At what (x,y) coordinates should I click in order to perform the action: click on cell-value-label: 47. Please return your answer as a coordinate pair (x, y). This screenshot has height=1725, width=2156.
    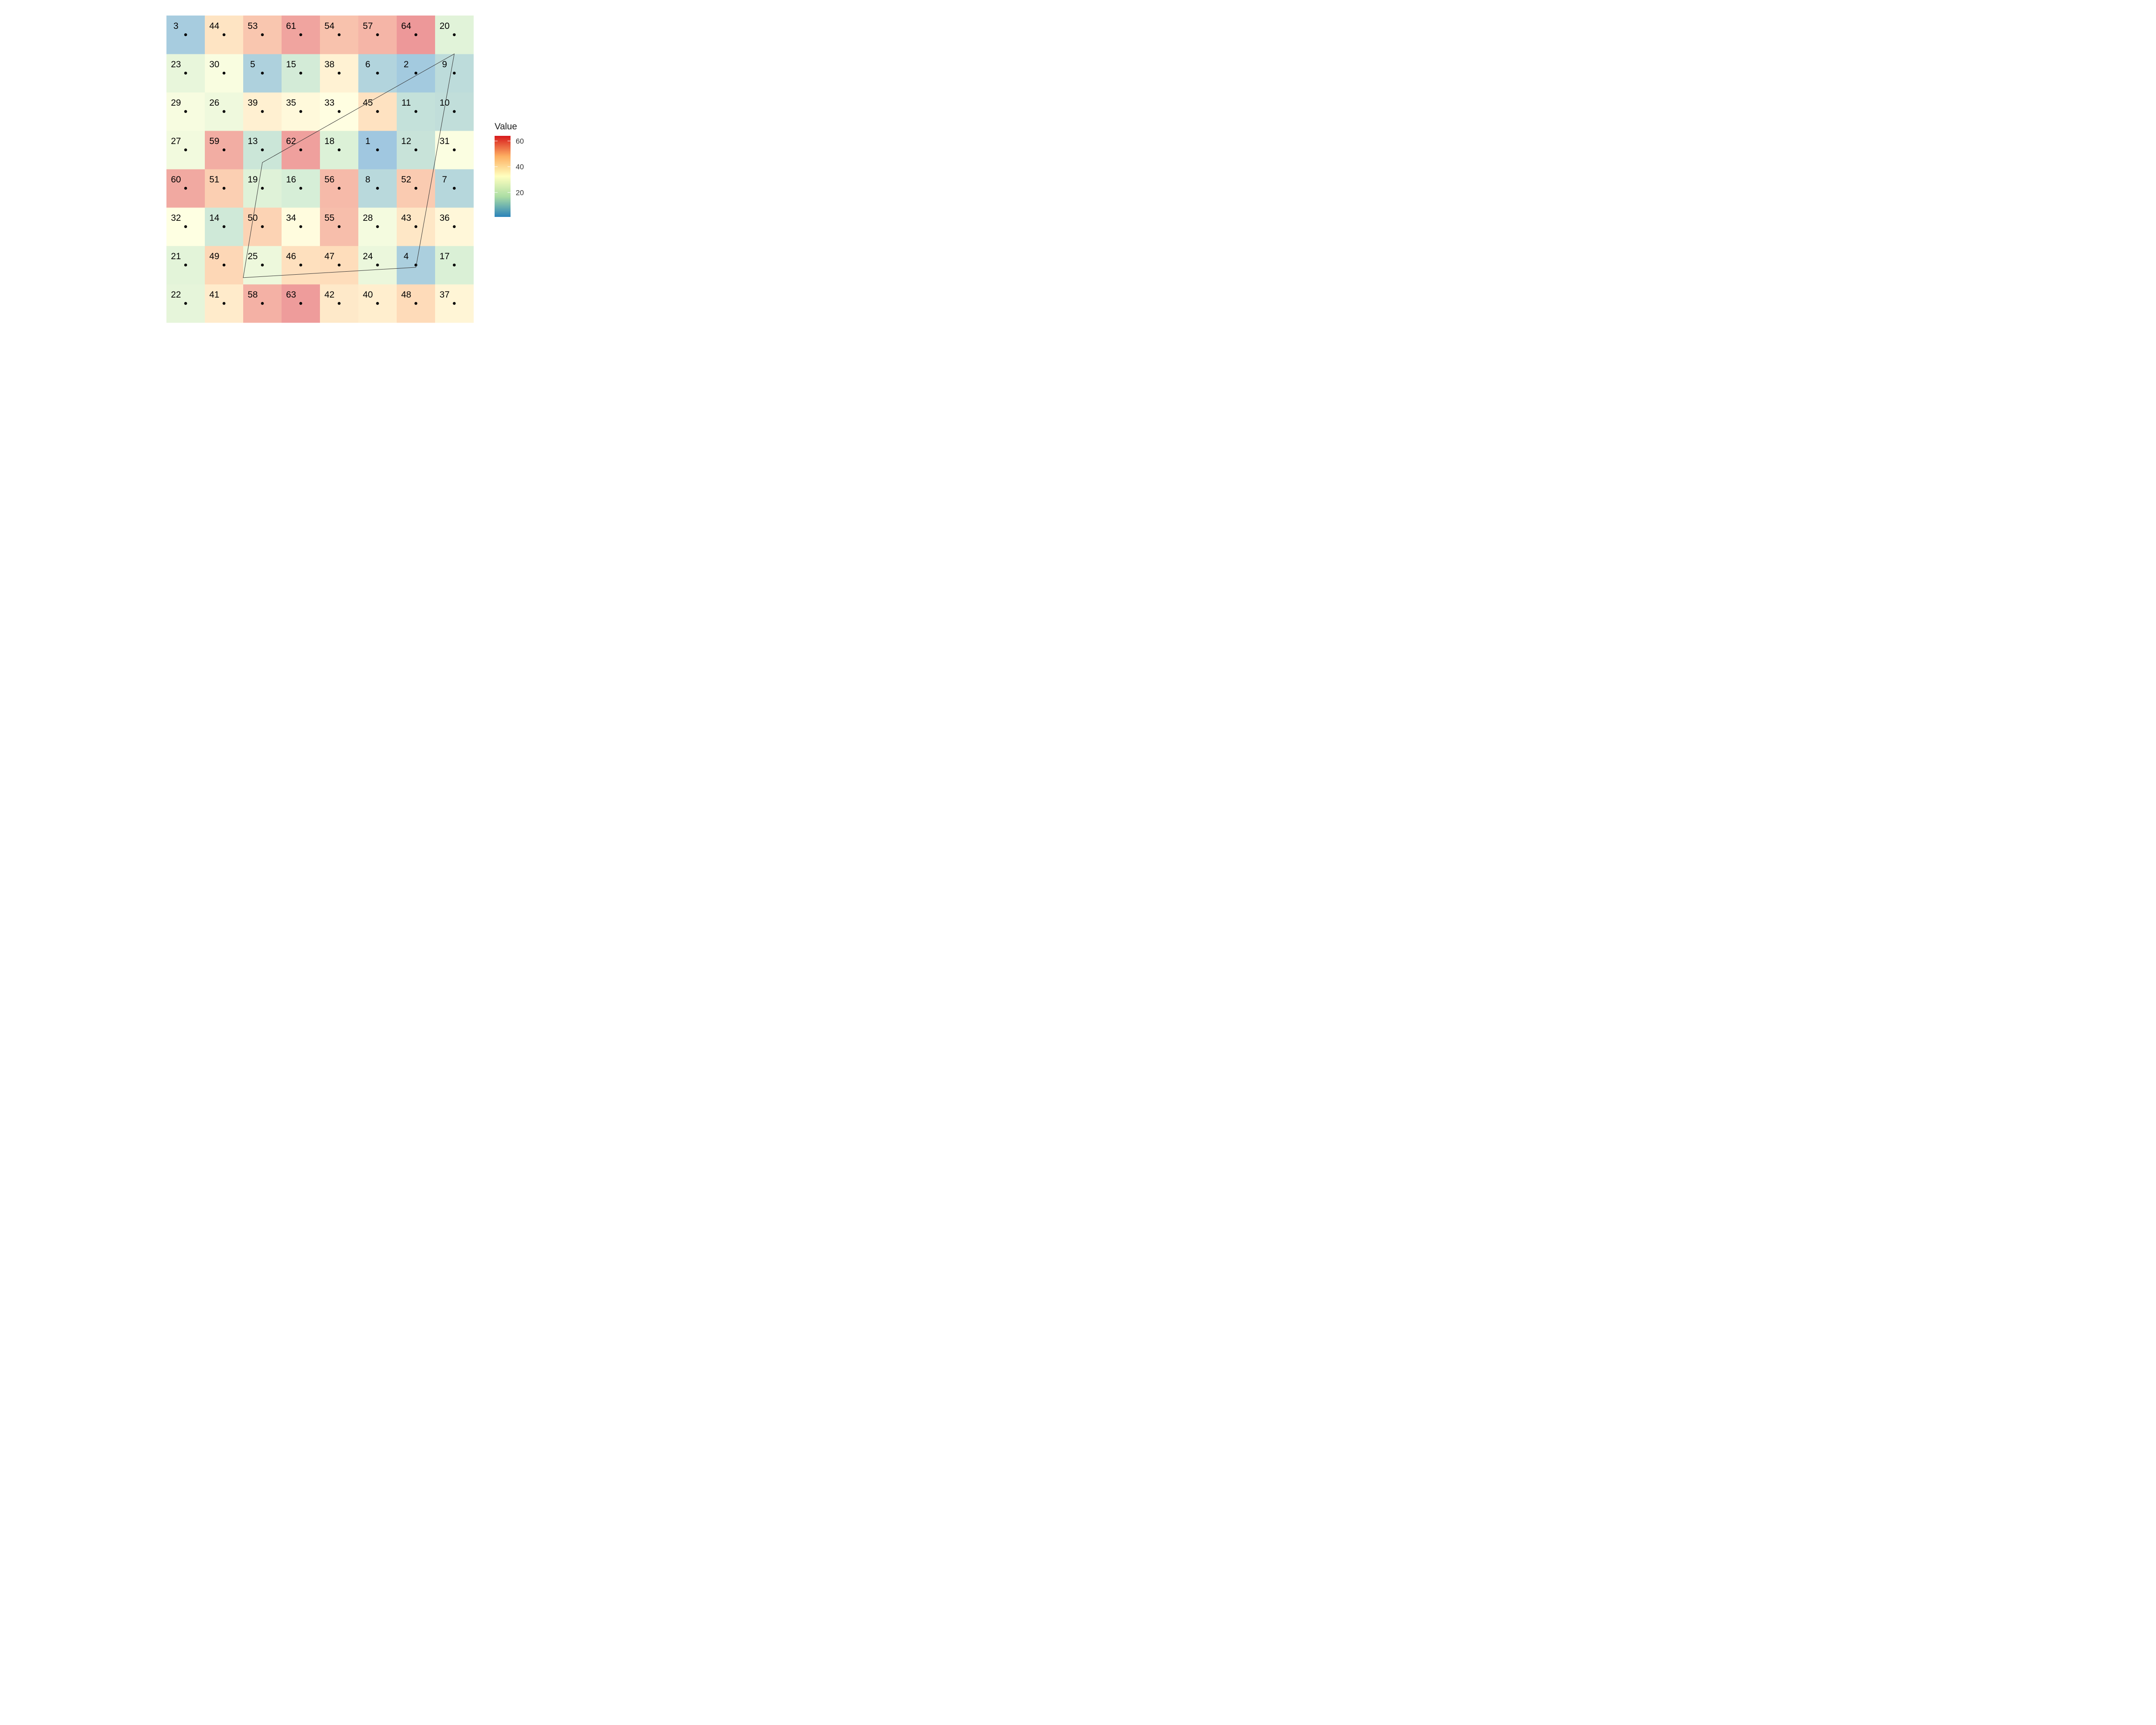
    Looking at the image, I should click on (329, 256).